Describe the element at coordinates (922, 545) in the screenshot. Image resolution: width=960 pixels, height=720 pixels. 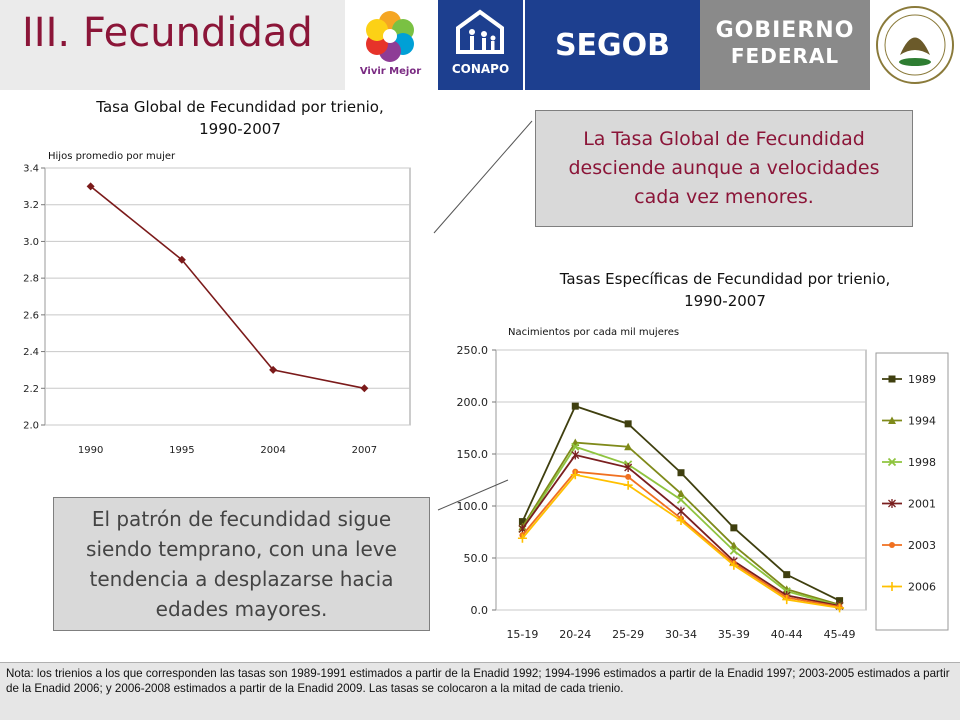
I see `legend-label: 2003` at that location.